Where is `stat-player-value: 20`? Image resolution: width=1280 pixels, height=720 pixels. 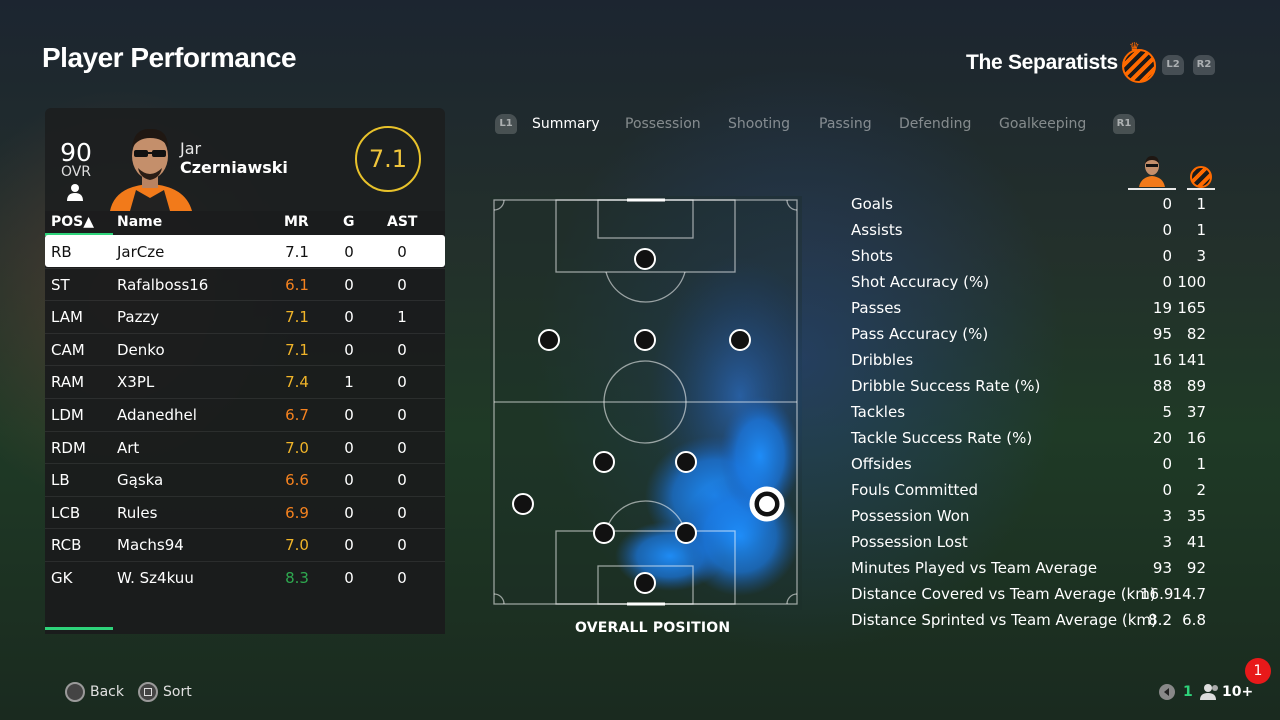 stat-player-value: 20 is located at coordinates (1162, 438).